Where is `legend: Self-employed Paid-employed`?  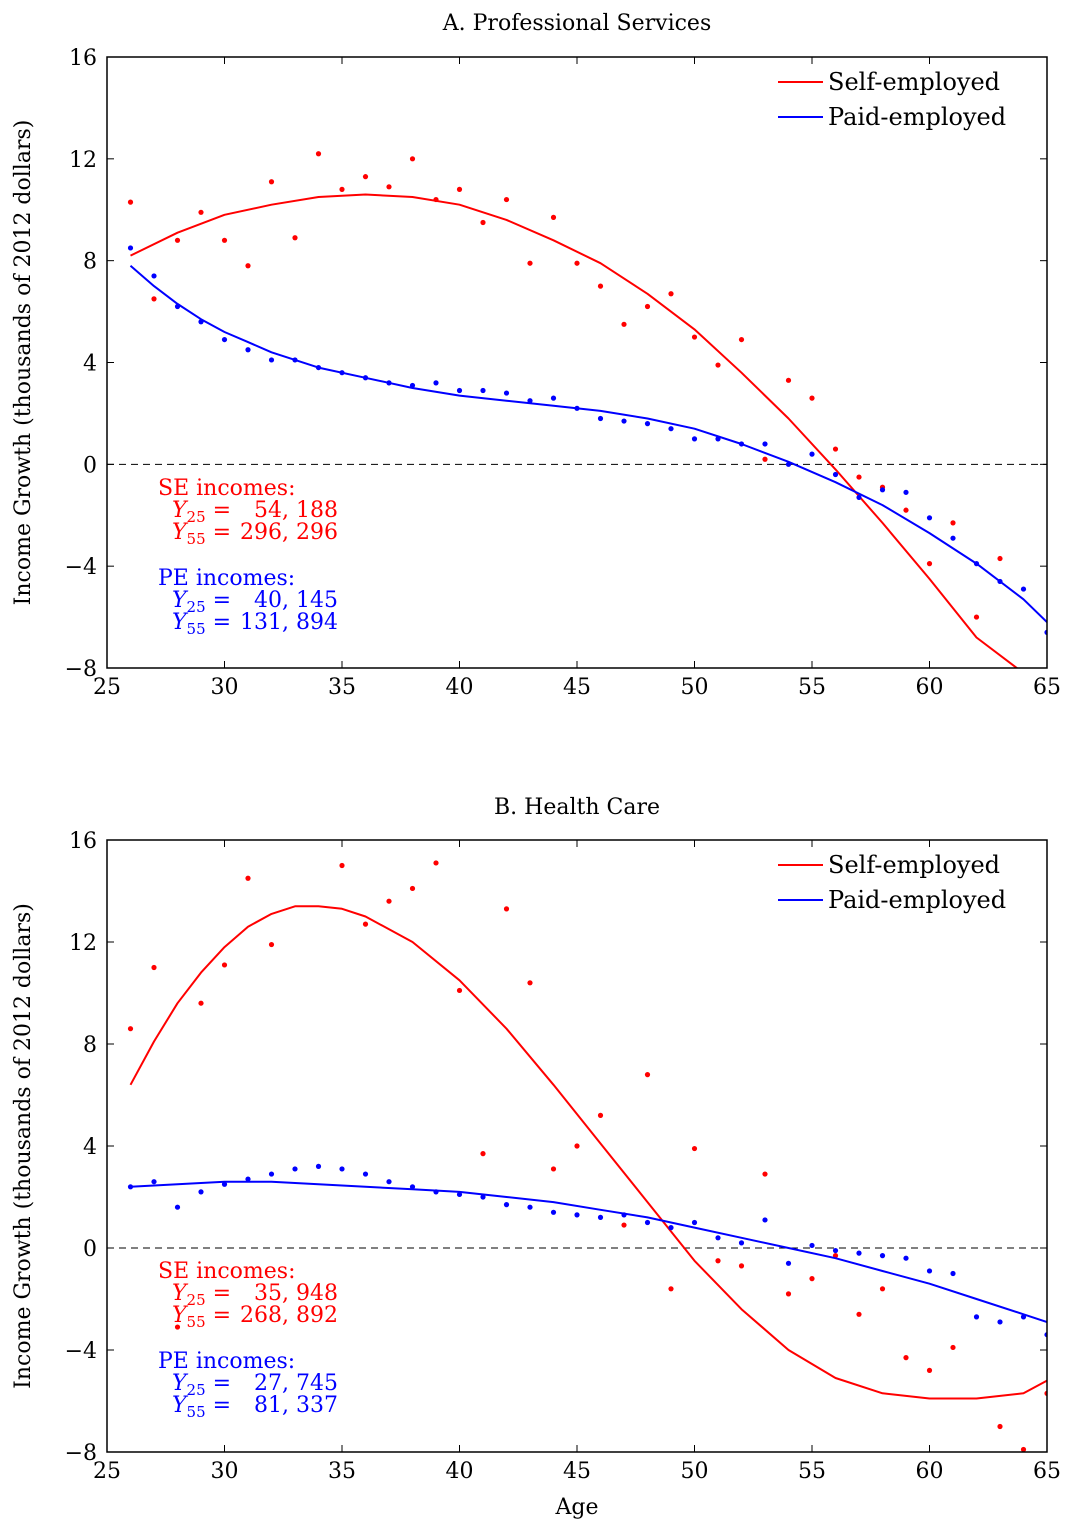
legend: Self-employed Paid-employed is located at coordinates (892, 882).